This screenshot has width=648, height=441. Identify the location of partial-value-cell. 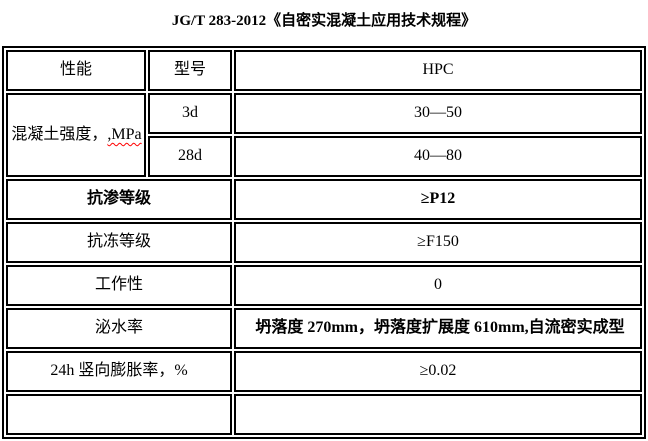
(438, 414).